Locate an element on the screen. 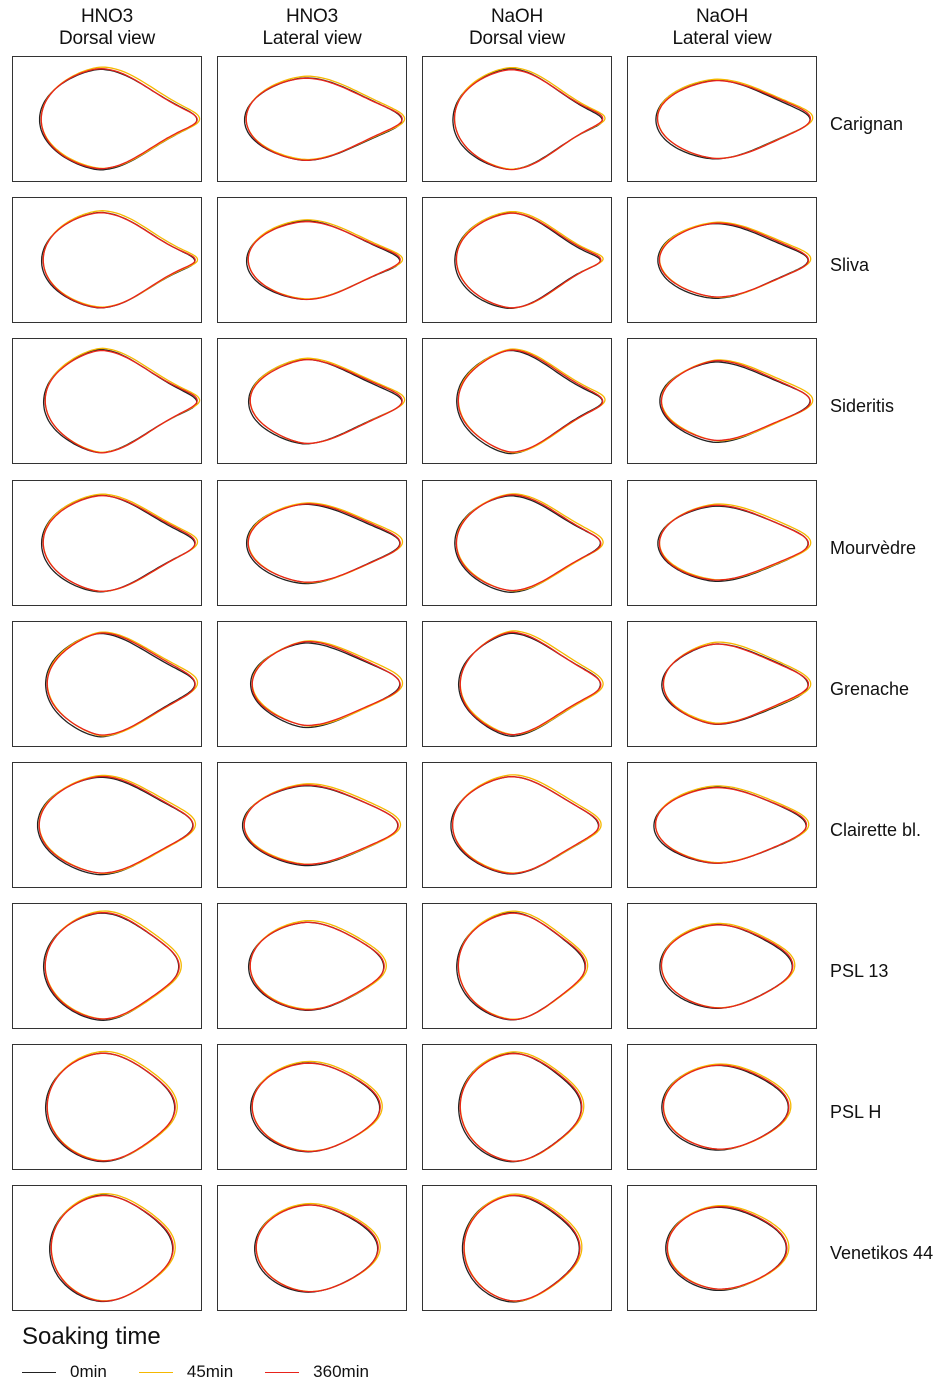 The height and width of the screenshot is (1392, 952). column-header-1: HNO3 Lateral view is located at coordinates (312, 28).